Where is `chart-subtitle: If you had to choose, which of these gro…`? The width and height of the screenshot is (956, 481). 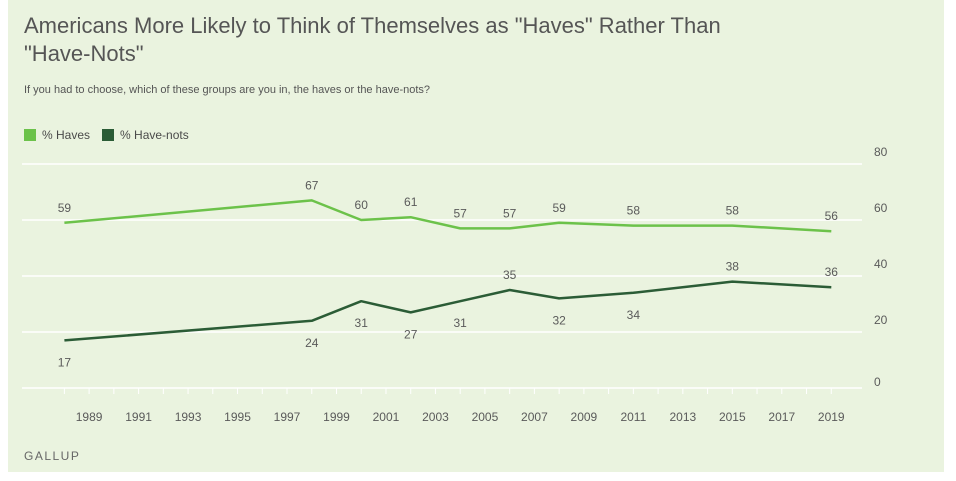
chart-subtitle: If you had to choose, which of these gro… is located at coordinates (227, 90).